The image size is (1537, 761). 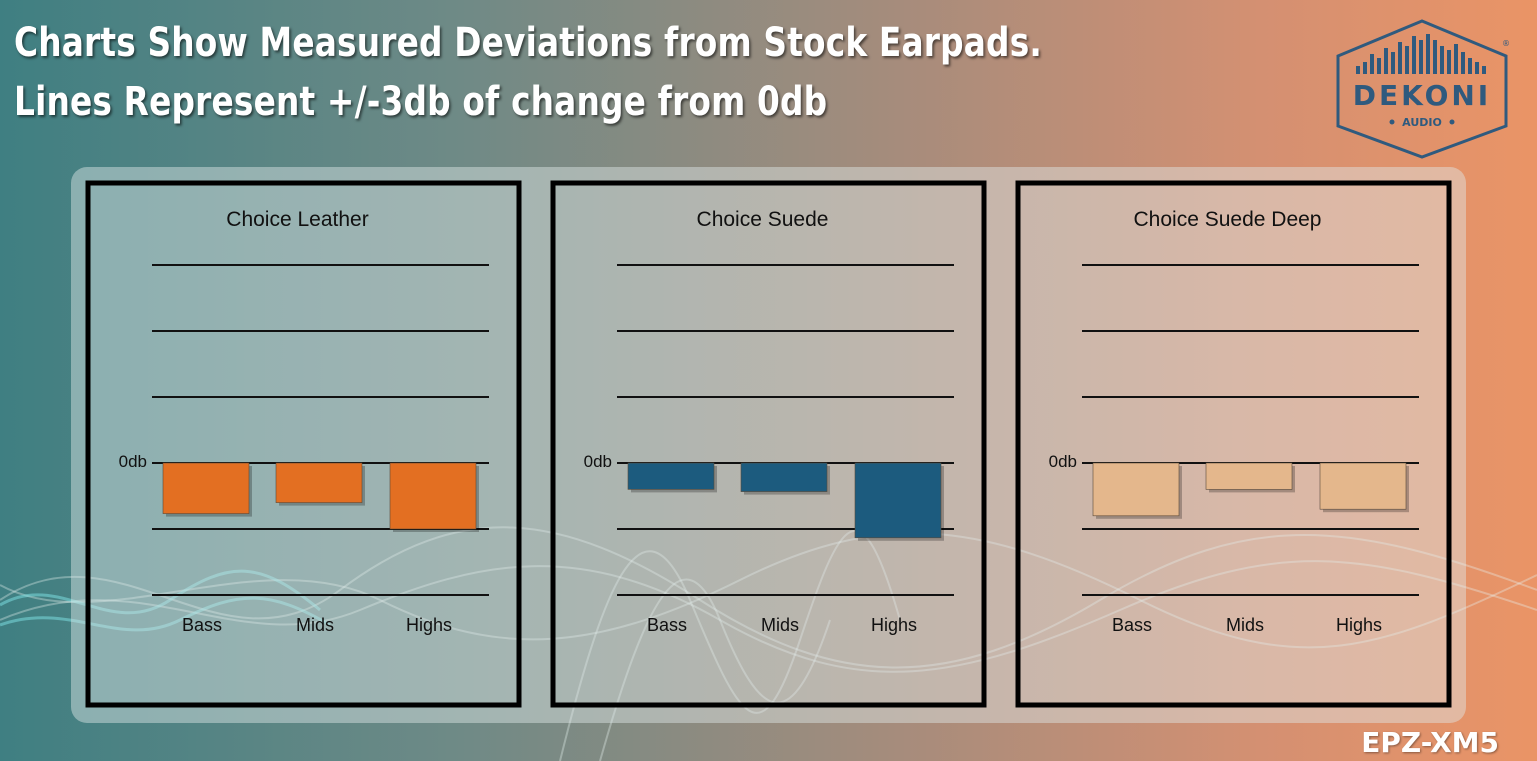 I want to click on chart-title: Choice Suede, so click(x=763, y=219).